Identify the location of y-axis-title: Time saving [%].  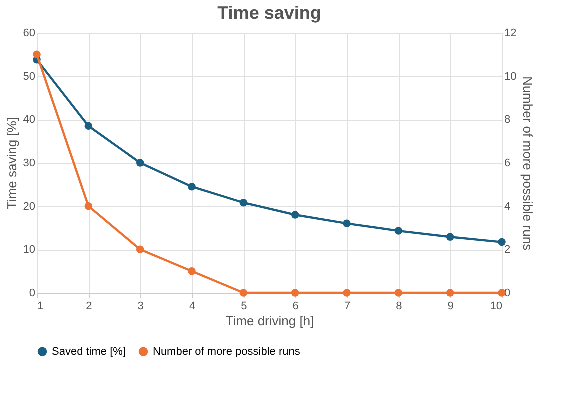
(12, 164).